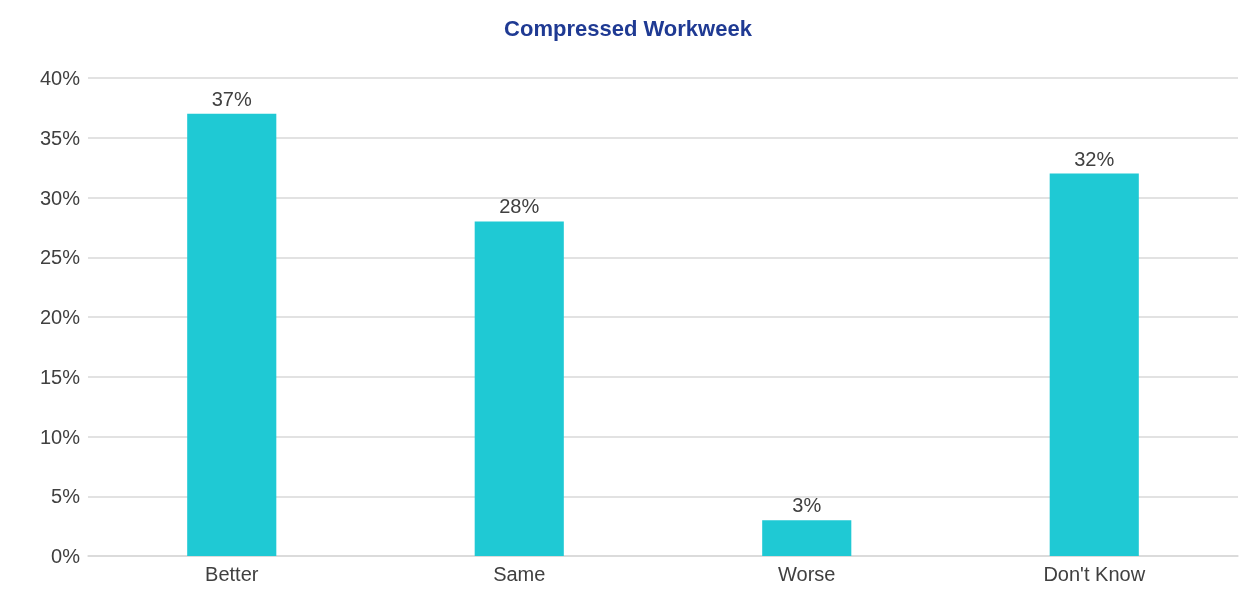 The image size is (1257, 608). Describe the element at coordinates (60, 376) in the screenshot. I see `y-tick-label: 15%` at that location.